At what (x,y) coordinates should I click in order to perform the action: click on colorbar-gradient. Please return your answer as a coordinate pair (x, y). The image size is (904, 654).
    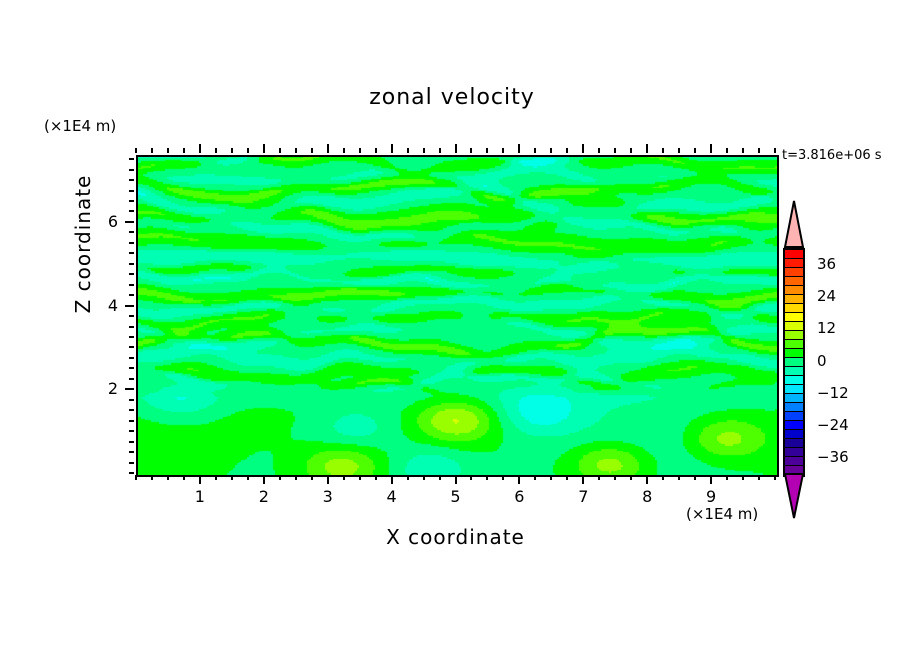
    Looking at the image, I should click on (794, 362).